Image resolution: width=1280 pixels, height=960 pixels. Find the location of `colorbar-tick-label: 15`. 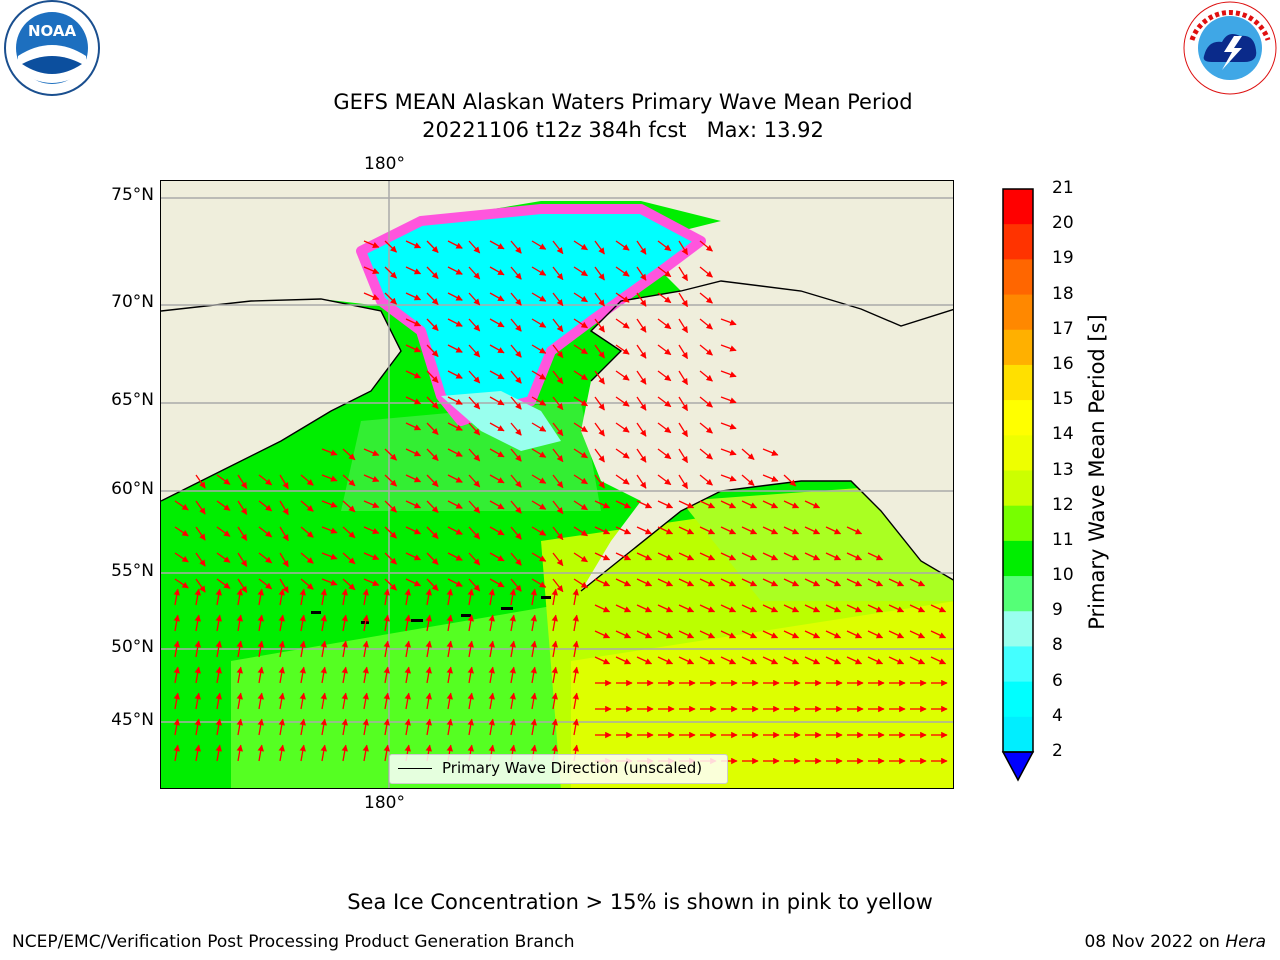

colorbar-tick-label: 15 is located at coordinates (1063, 399).